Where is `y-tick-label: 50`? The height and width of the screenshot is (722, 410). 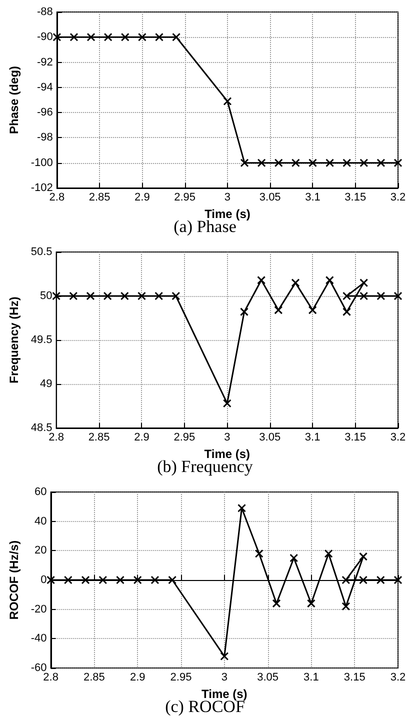
y-tick-label: 50 is located at coordinates (46, 296).